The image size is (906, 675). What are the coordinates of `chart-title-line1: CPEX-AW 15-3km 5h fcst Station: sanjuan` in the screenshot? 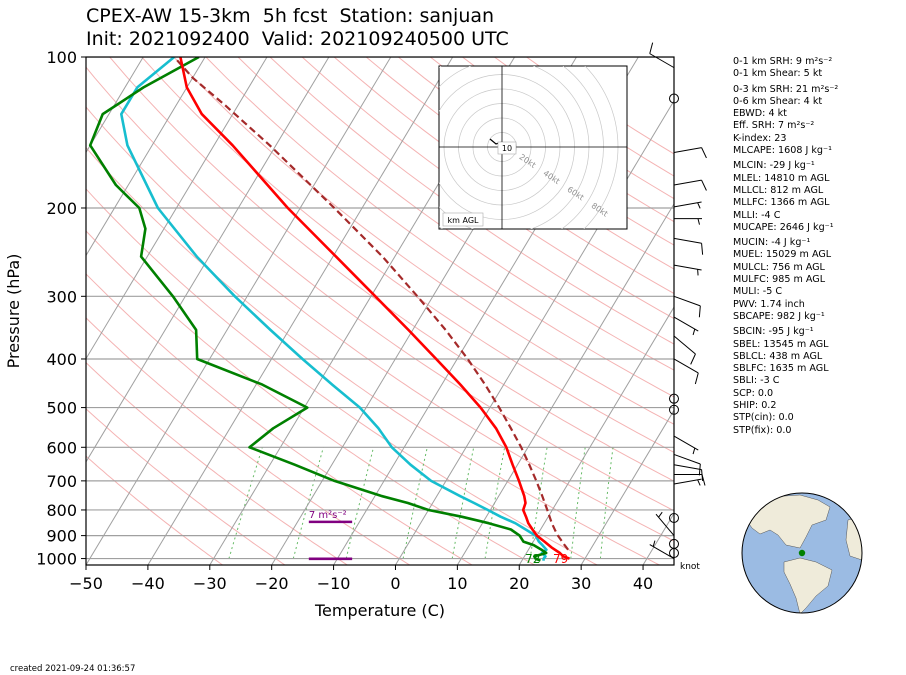 It's located at (290, 16).